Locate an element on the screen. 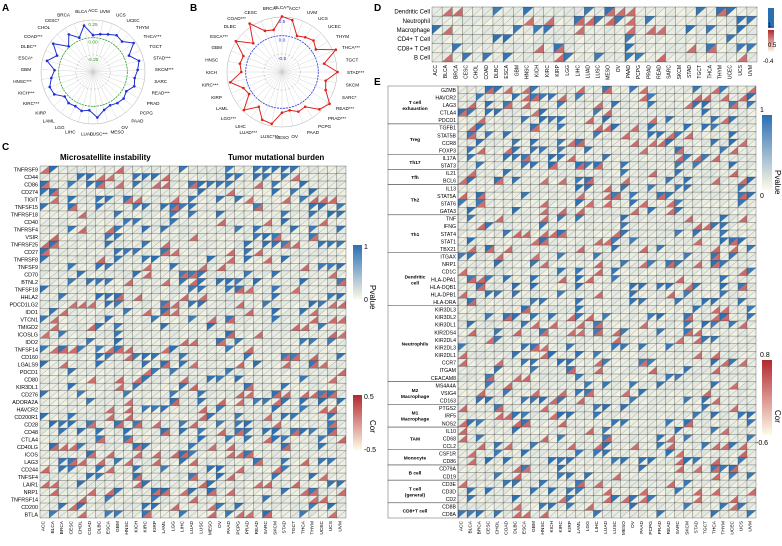  radar-a-label: LUAD is located at coordinates (87, 134).